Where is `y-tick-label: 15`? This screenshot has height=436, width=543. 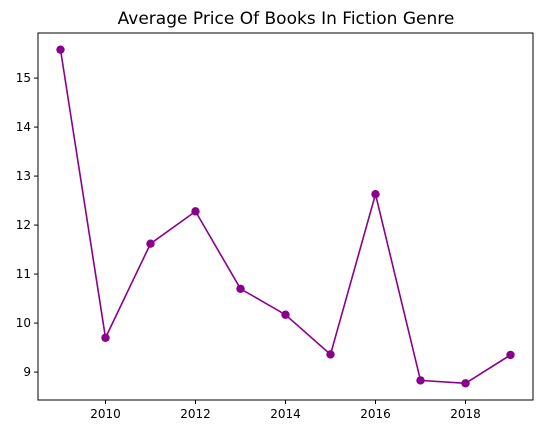 y-tick-label: 15 is located at coordinates (23, 78).